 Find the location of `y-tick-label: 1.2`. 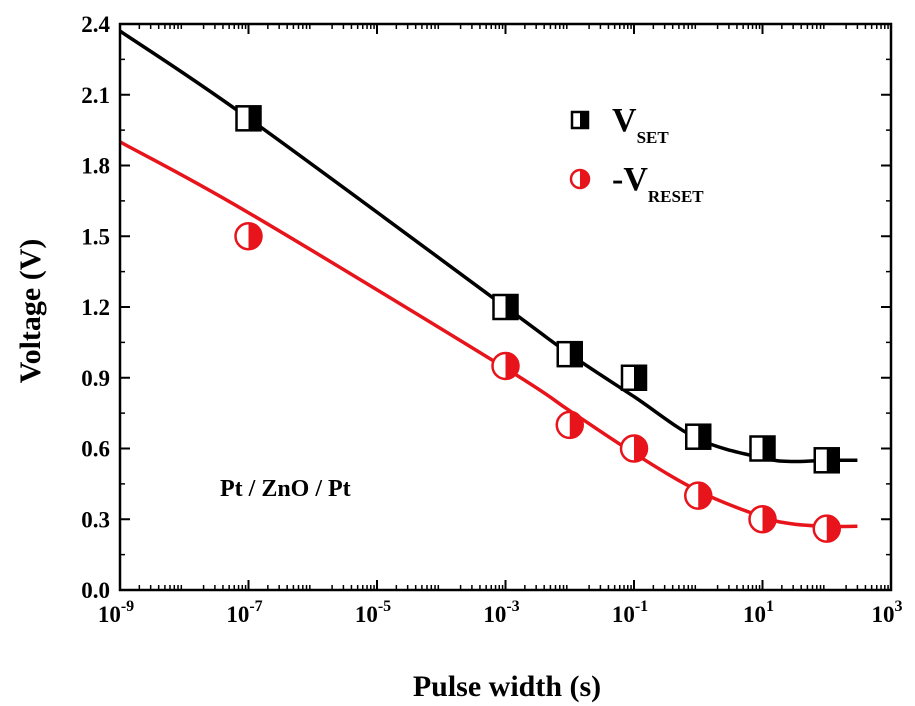

y-tick-label: 1.2 is located at coordinates (95, 307).